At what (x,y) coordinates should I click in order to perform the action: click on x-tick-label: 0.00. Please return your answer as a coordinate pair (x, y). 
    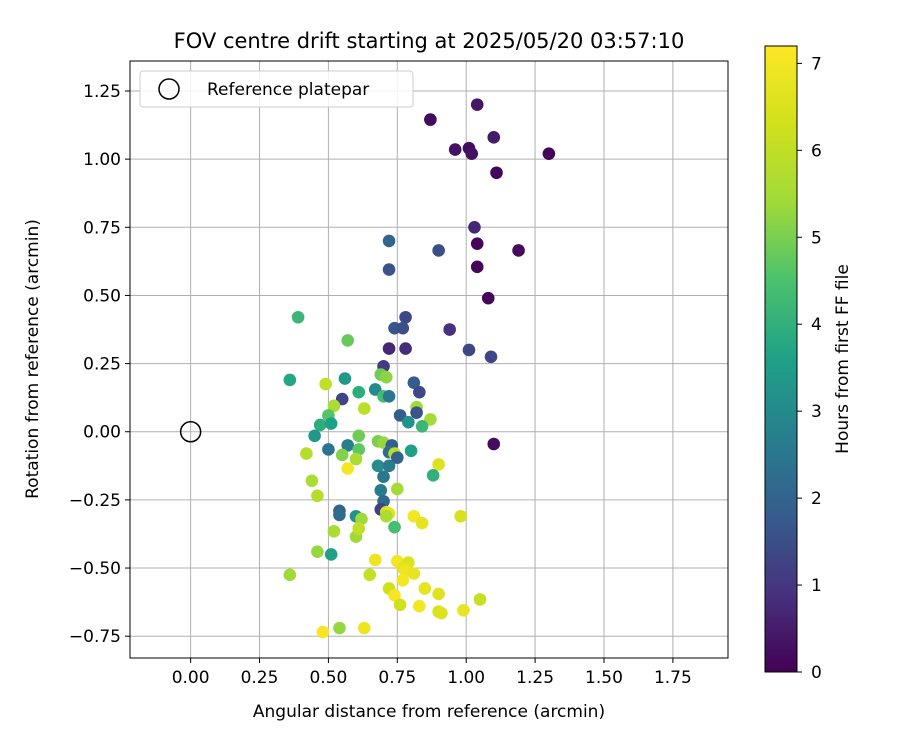
    Looking at the image, I should click on (191, 678).